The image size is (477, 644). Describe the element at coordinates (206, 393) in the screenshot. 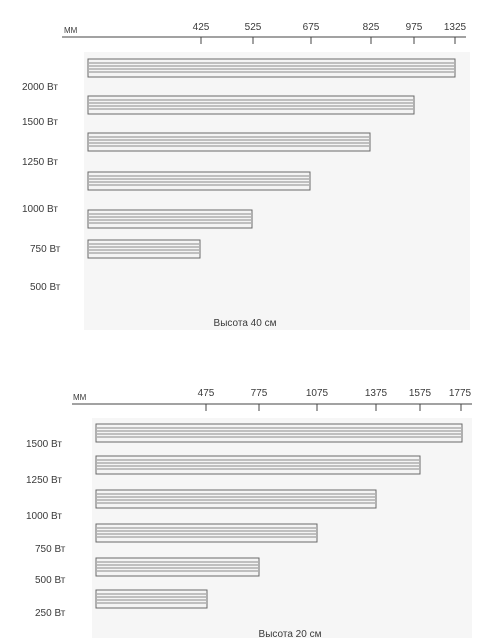

I see `tick-label: 475` at that location.